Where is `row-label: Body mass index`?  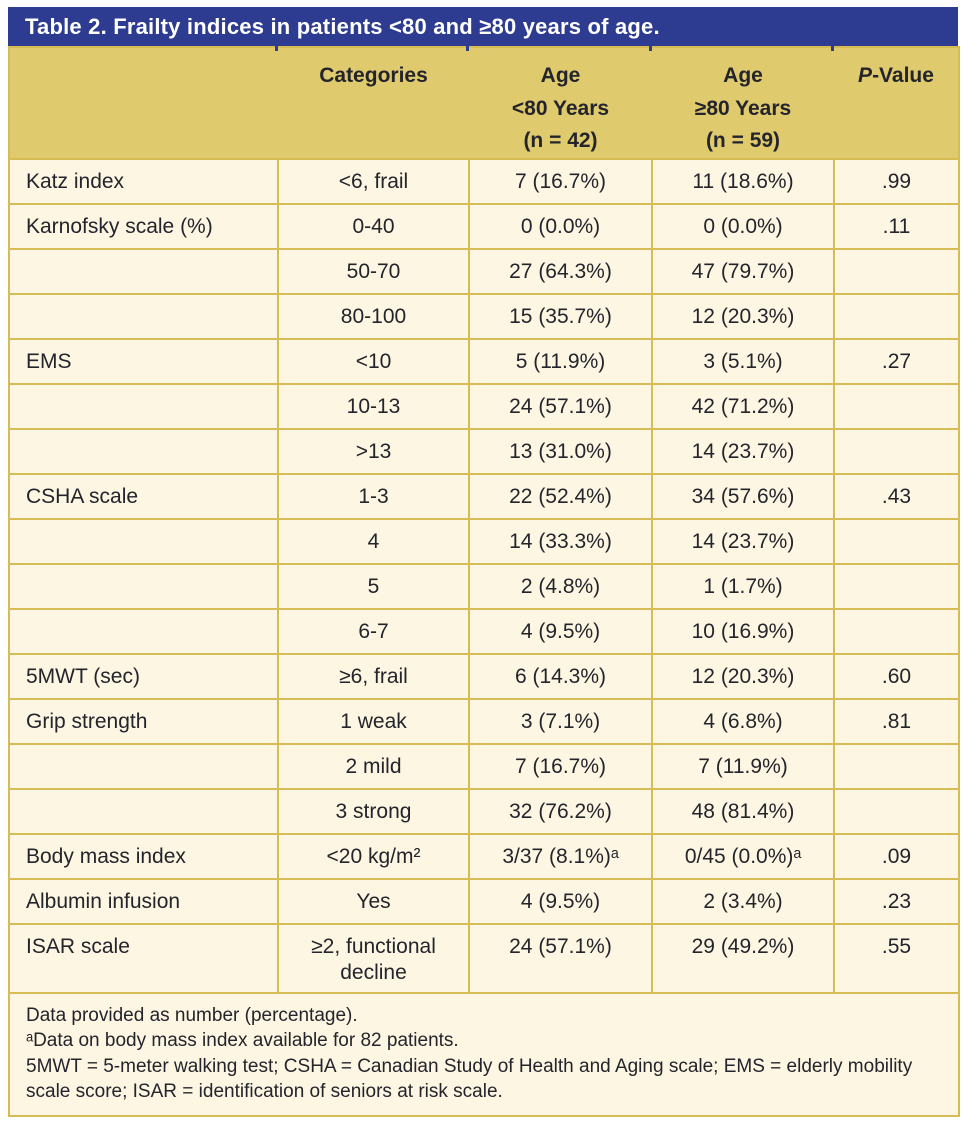 row-label: Body mass index is located at coordinates (143, 856).